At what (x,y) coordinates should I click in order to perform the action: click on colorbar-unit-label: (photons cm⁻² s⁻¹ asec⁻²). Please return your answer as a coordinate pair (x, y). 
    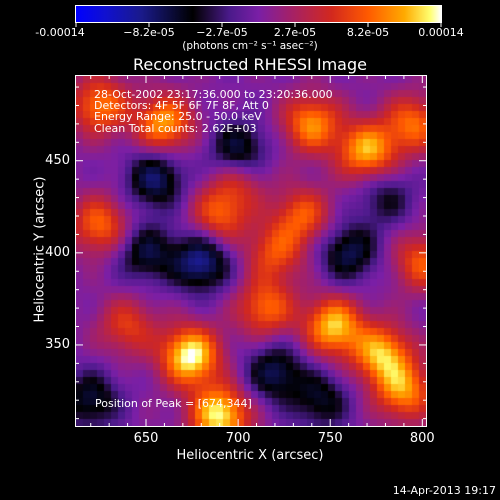
    Looking at the image, I should click on (250, 46).